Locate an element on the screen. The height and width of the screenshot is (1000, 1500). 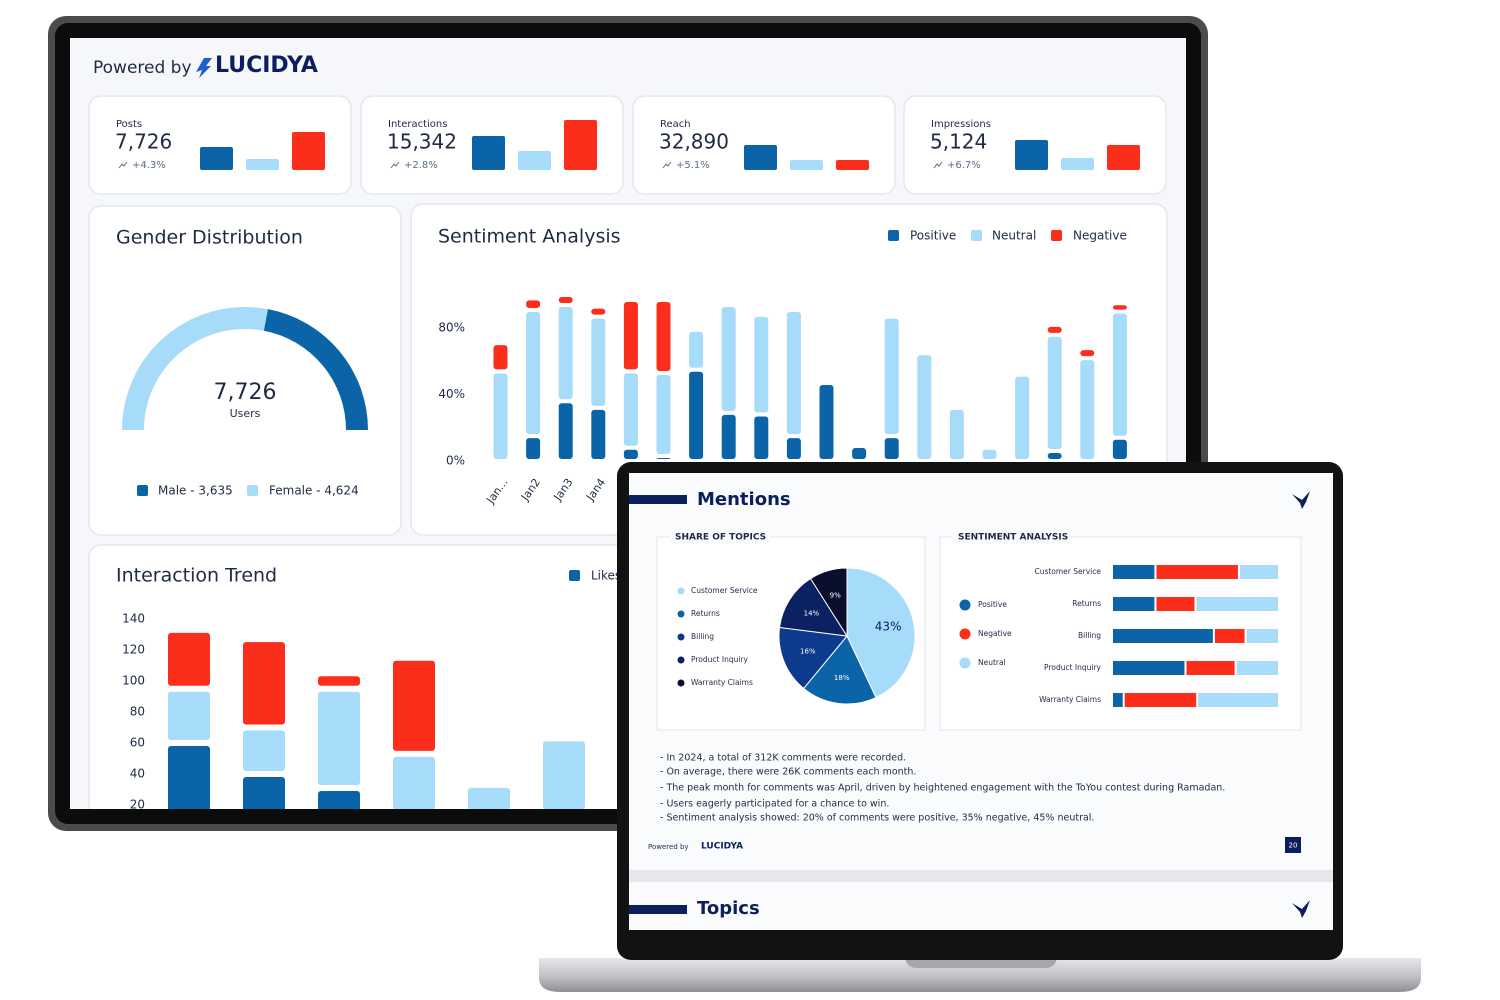
legend-icon is located at coordinates (965, 634).